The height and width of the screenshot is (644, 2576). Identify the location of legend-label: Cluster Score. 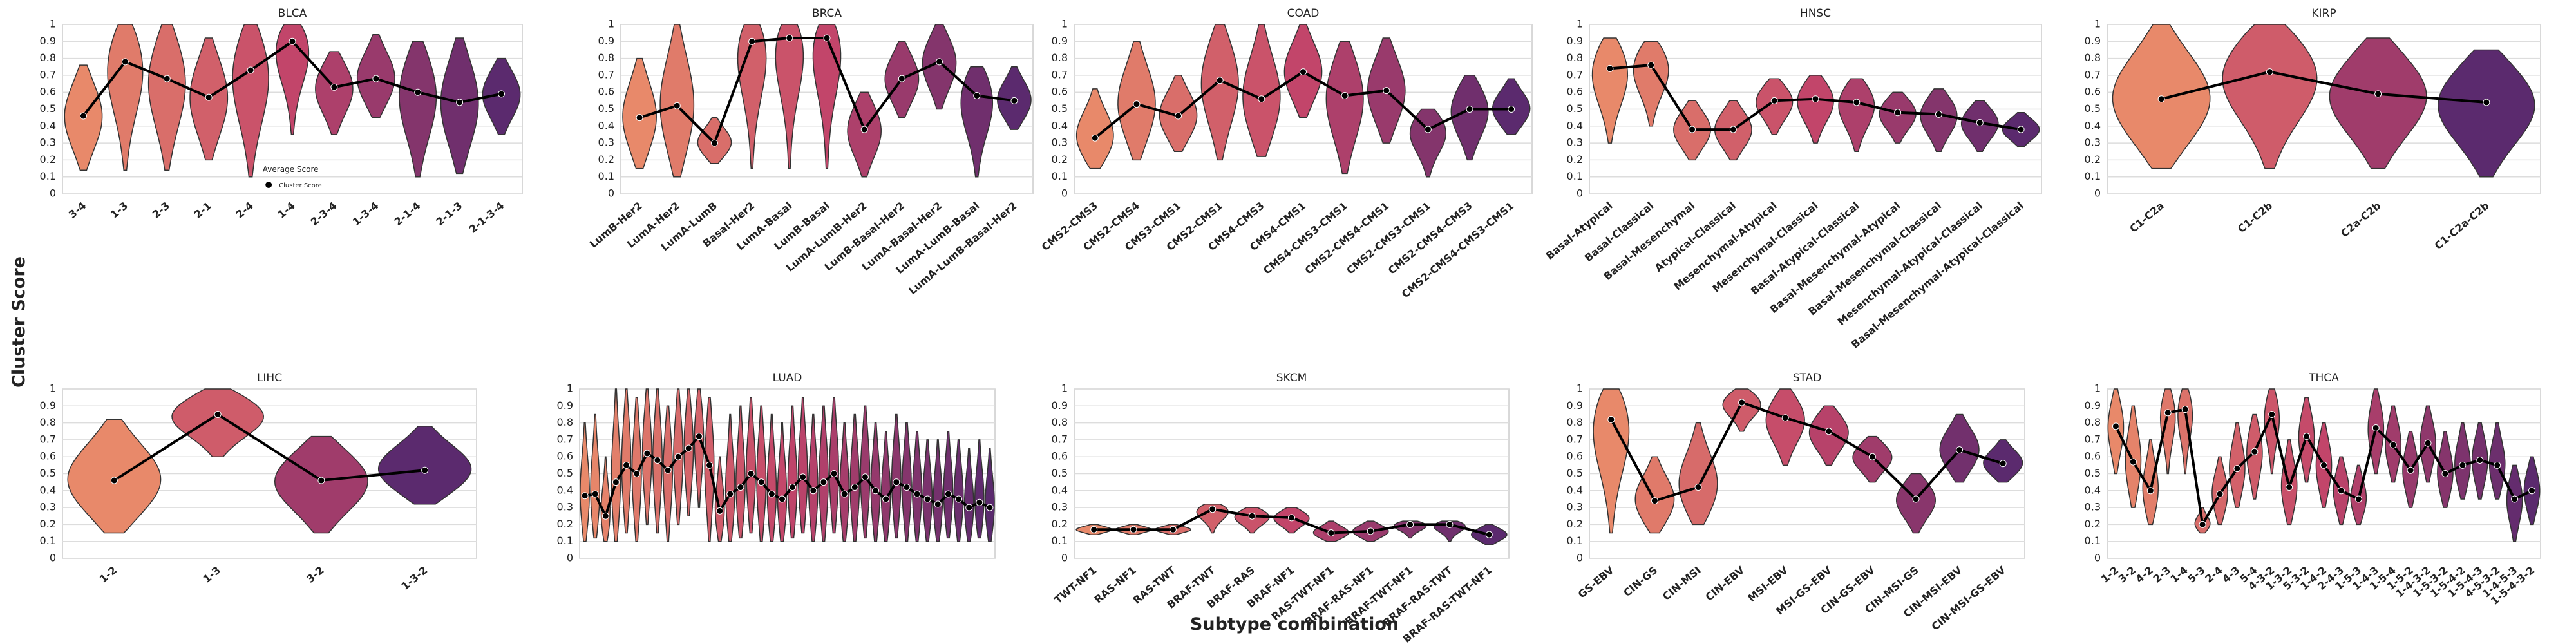
(301, 185).